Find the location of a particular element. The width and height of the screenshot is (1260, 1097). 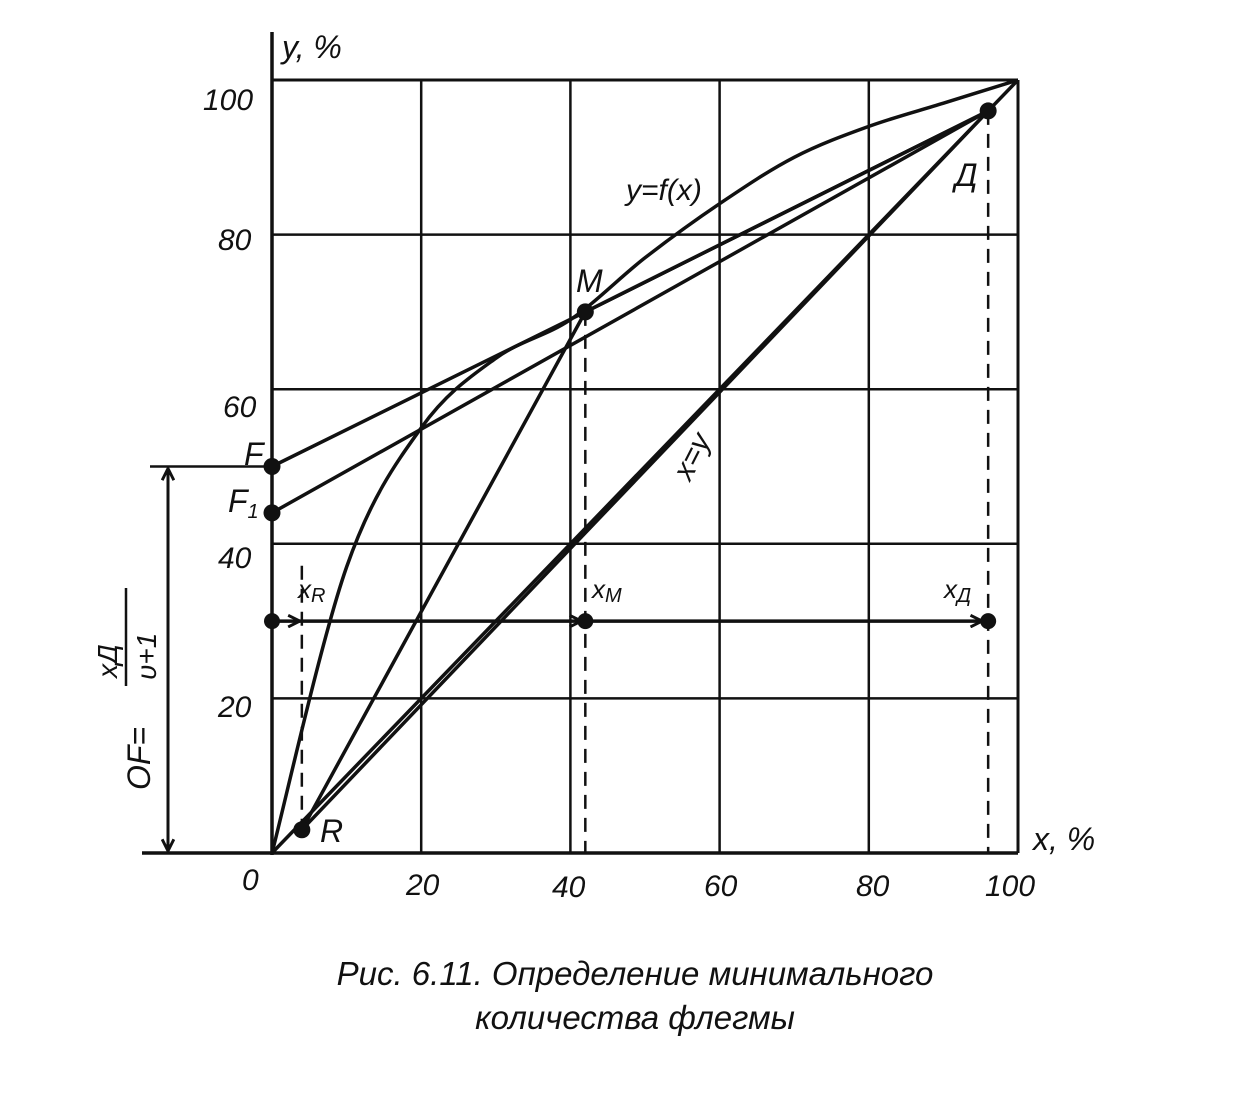

y-tick: 60 is located at coordinates (240, 407).